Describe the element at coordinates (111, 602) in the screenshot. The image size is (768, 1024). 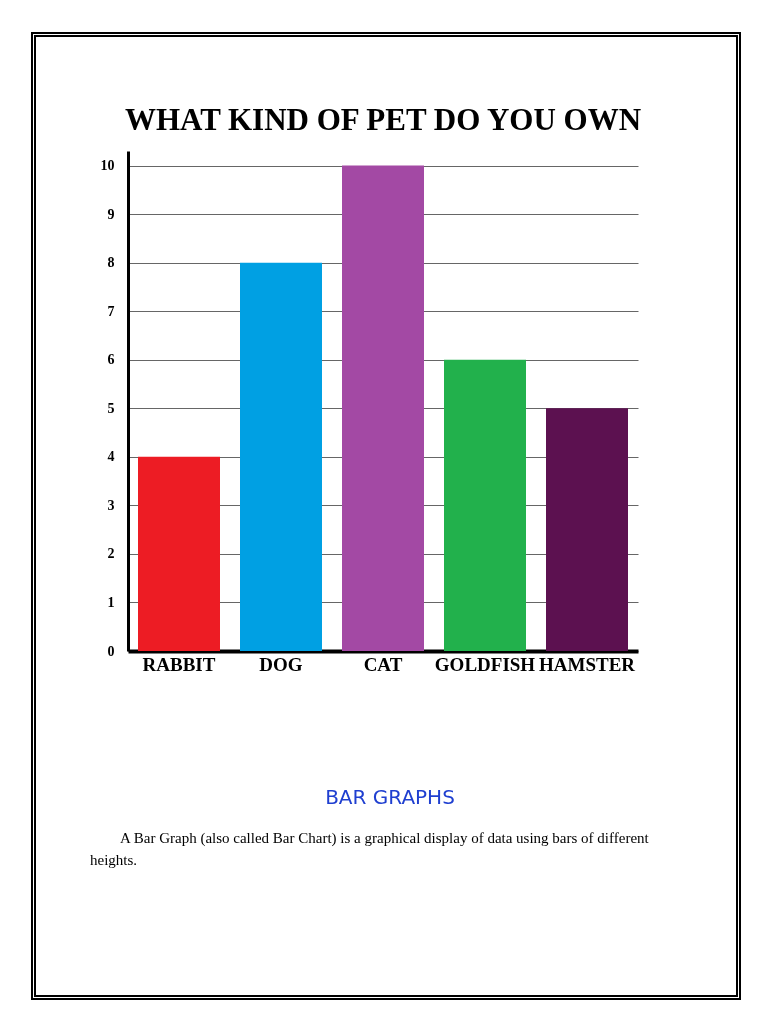
I see `y-tick-label: 1` at that location.